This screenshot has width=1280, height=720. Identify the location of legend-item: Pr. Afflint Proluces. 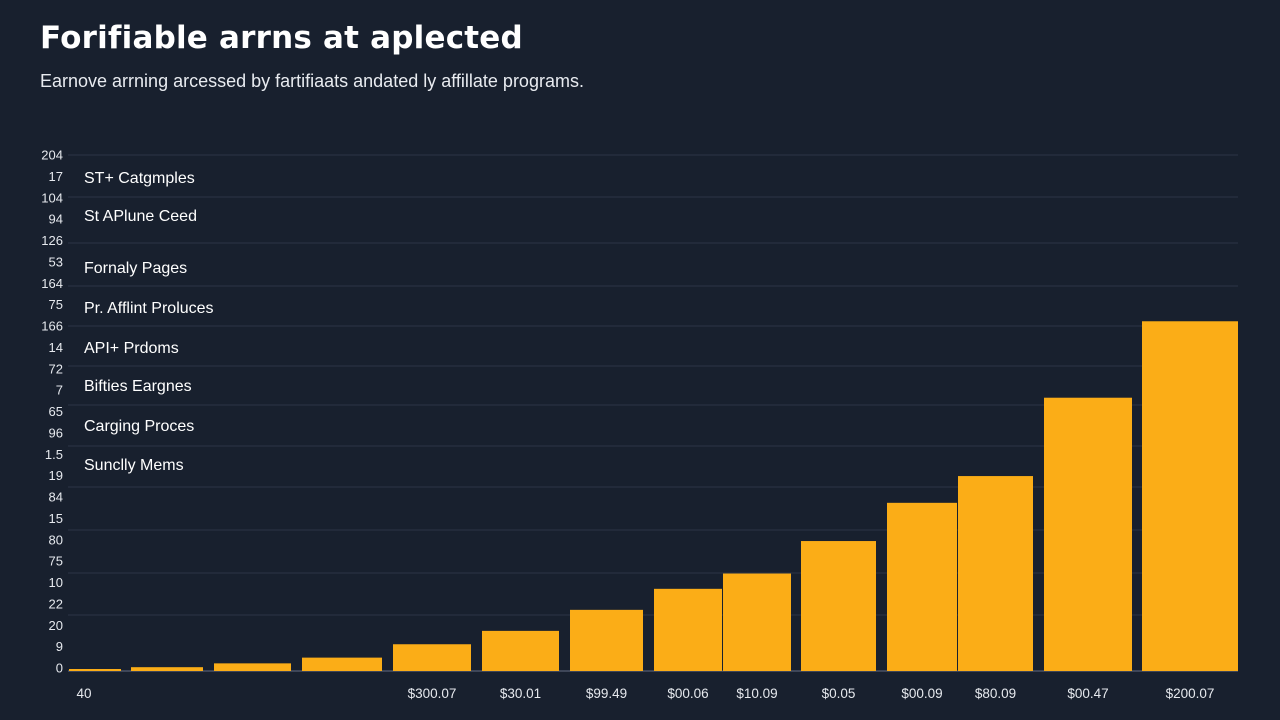
(149, 308).